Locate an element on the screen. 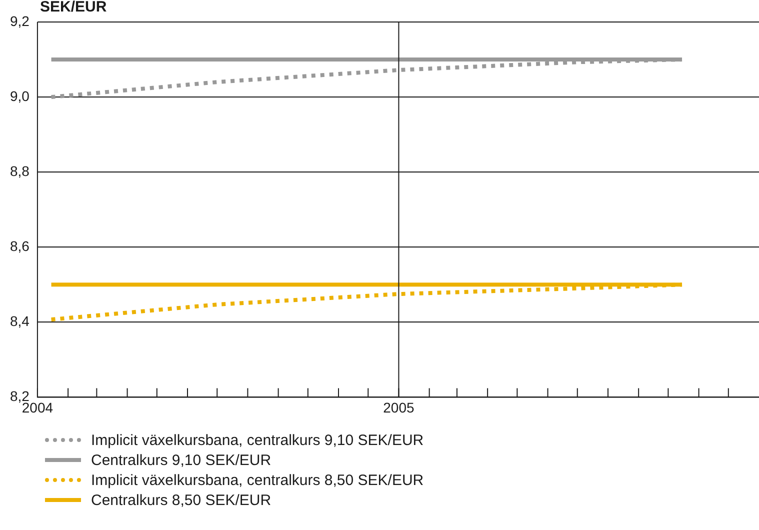  y-tick-label: 9,2 is located at coordinates (20, 20).